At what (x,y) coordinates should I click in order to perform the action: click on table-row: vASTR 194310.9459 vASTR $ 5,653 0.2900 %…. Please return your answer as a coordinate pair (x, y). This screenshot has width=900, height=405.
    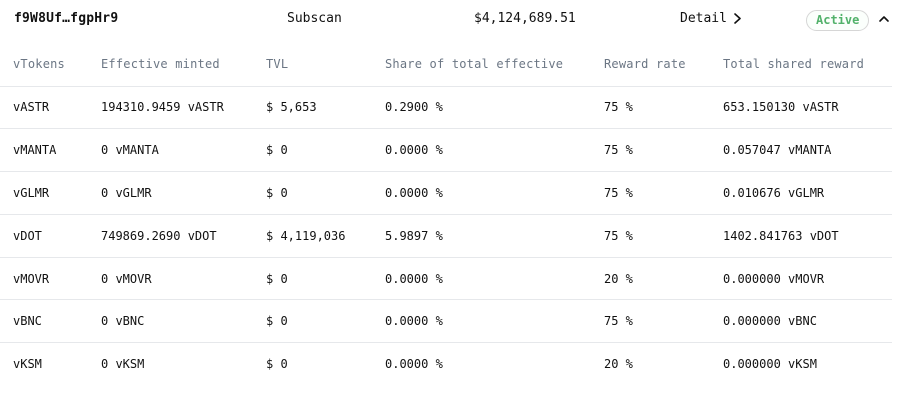
    Looking at the image, I should click on (446, 108).